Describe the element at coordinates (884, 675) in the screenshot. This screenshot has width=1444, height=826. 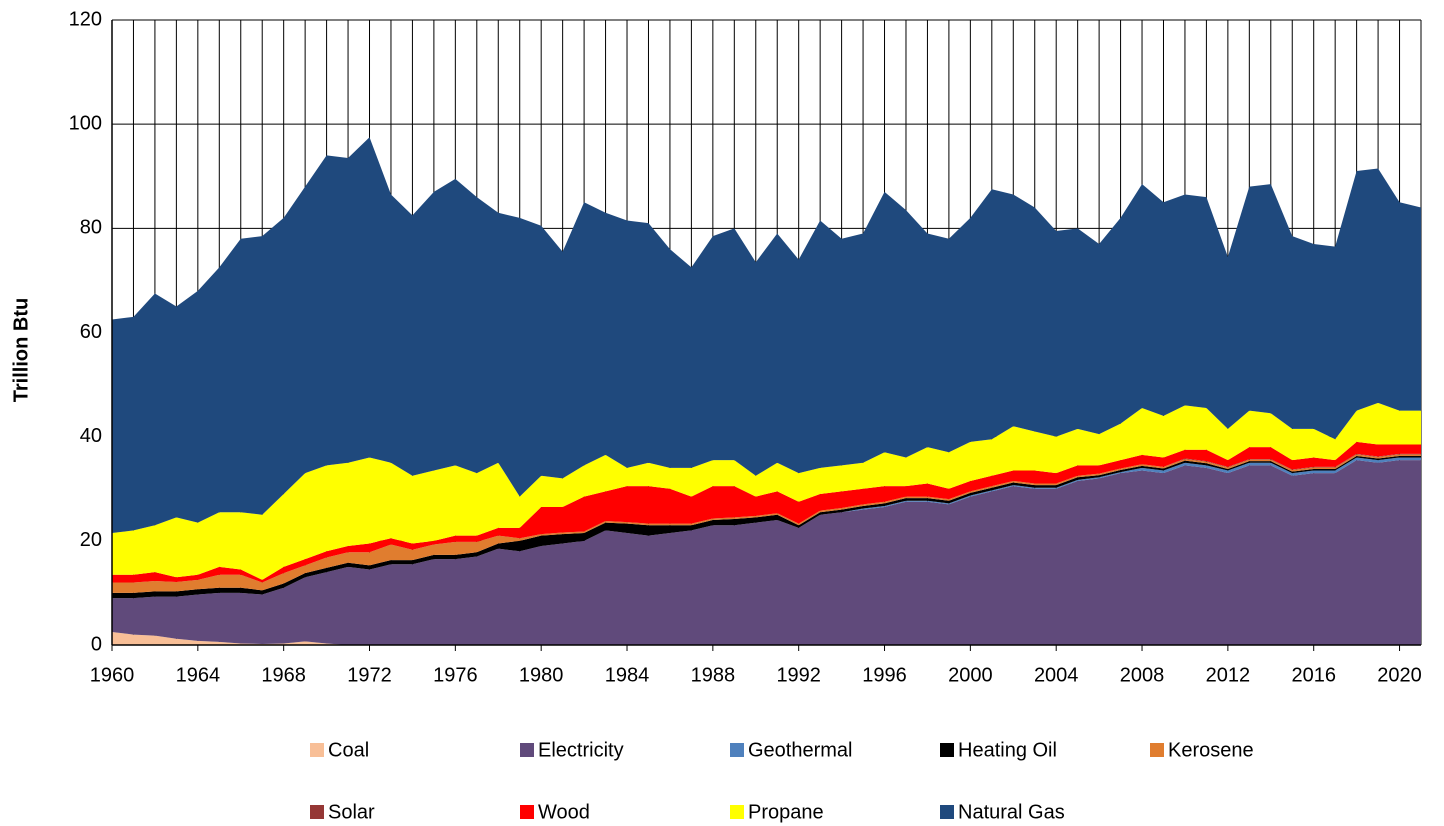
I see `x-tick-label: 1996` at that location.